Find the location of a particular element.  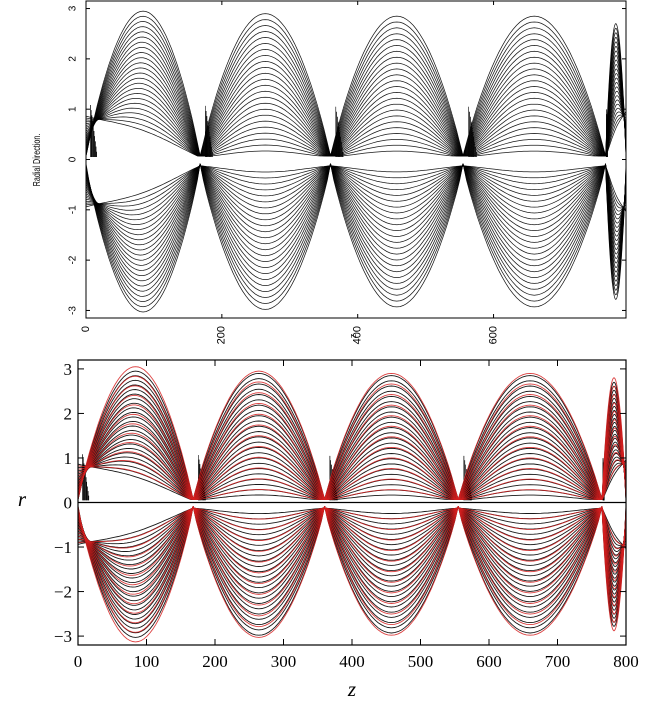

bottom-x-tick-label: 300 is located at coordinates (284, 661).